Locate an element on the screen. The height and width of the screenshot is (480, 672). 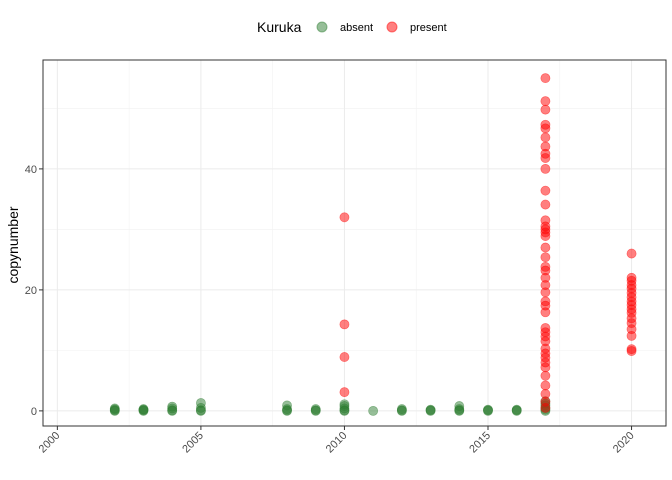
legend: Kuruka absent present is located at coordinates (352, 27).